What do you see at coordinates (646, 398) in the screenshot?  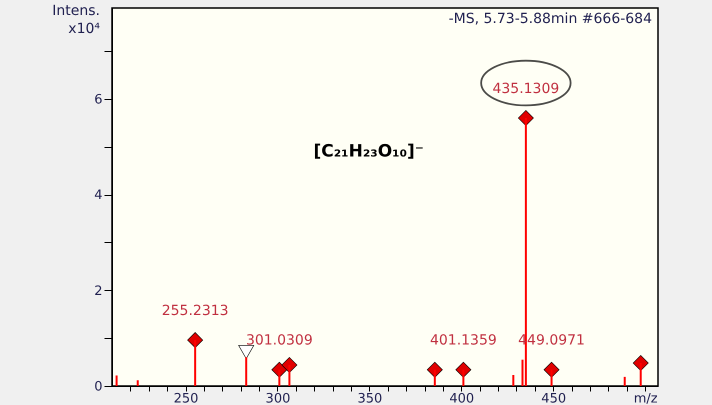 I see `x-tick-label: m/z` at bounding box center [646, 398].